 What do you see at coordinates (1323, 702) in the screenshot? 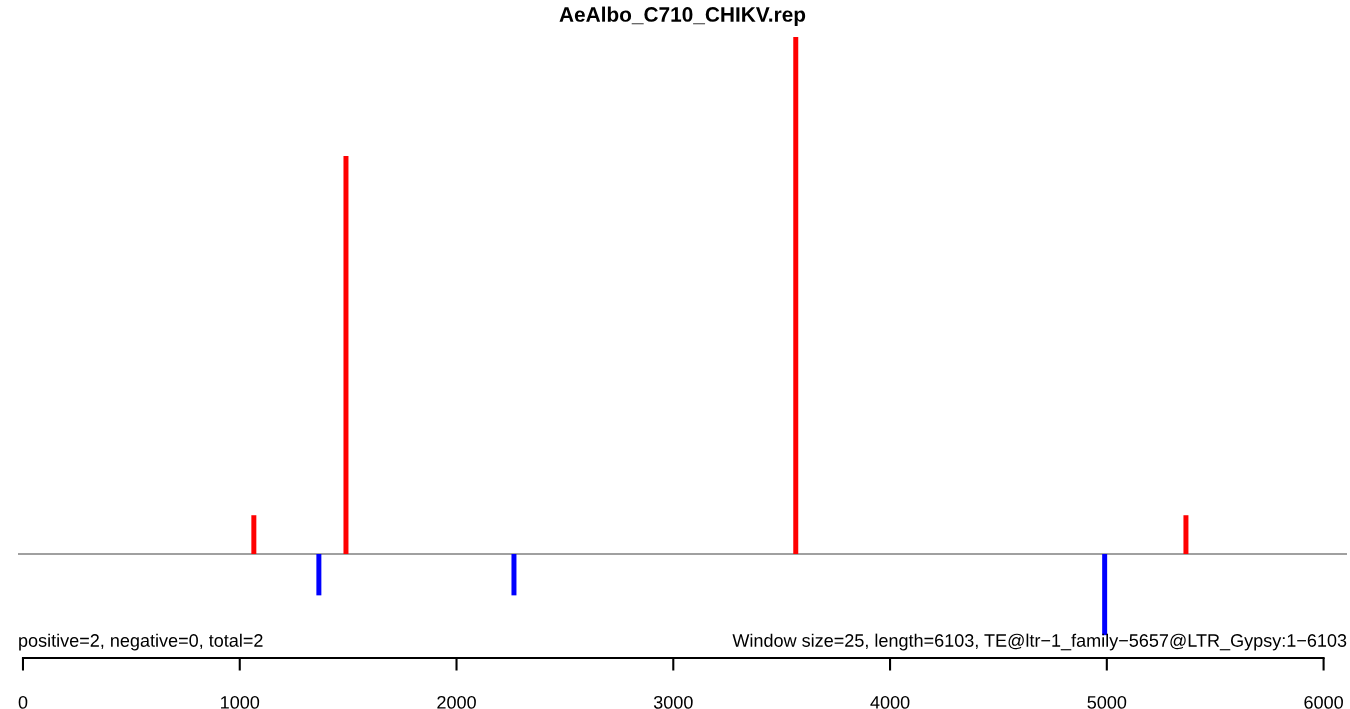
I see `x-tick-label: 6000` at bounding box center [1323, 702].